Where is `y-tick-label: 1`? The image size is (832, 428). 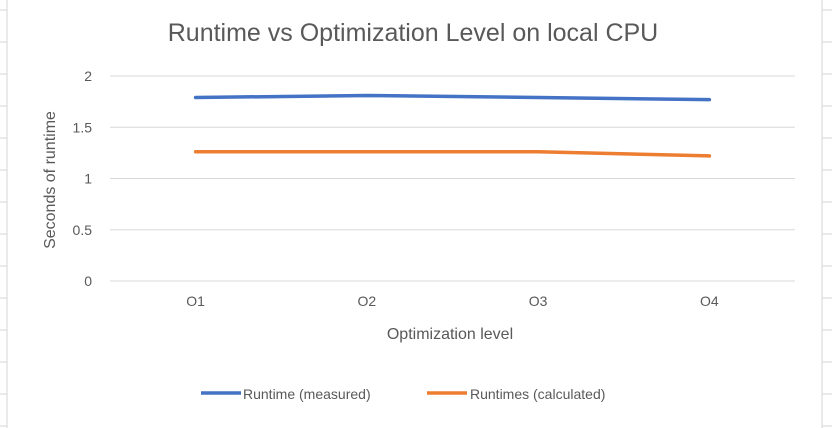
y-tick-label: 1 is located at coordinates (88, 179).